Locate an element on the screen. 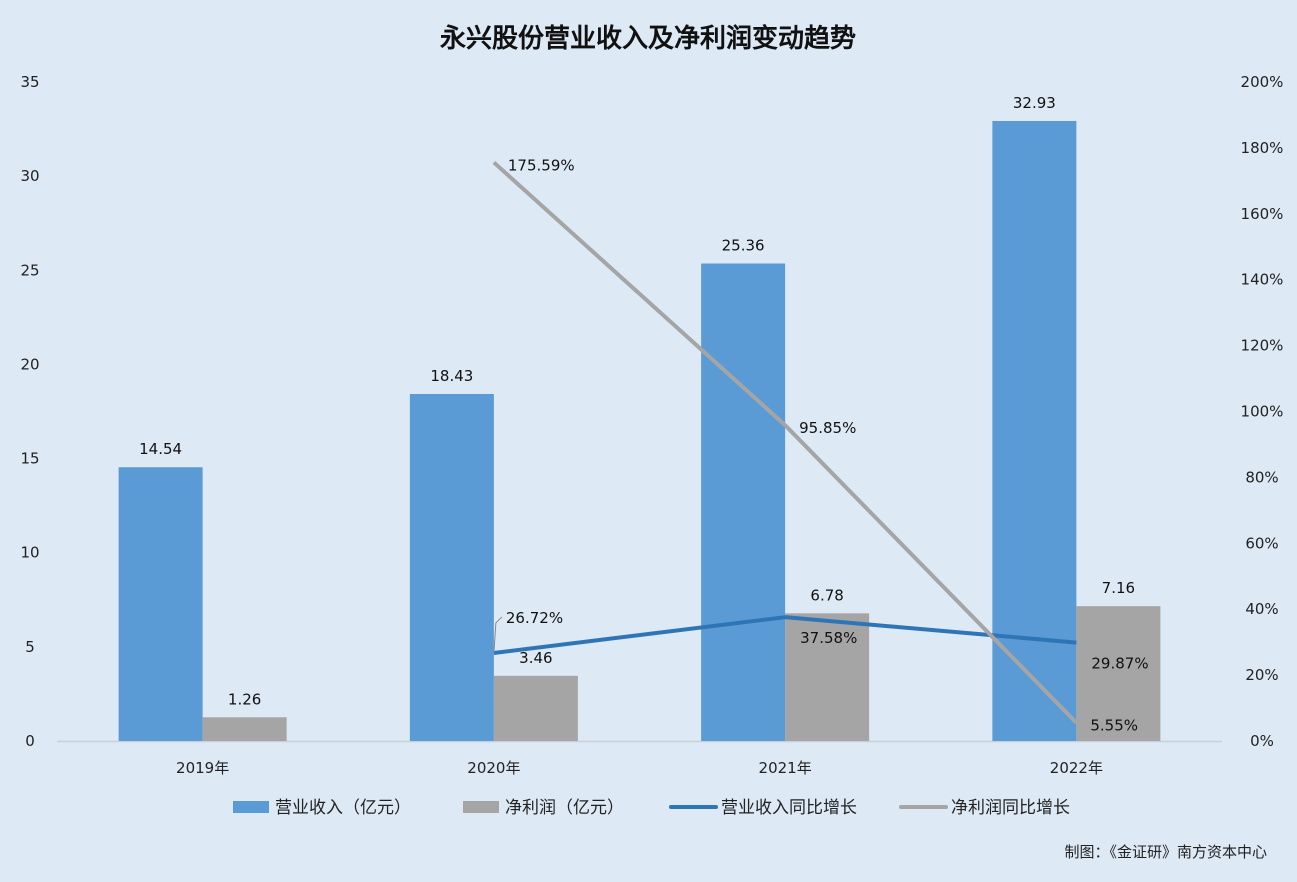 The height and width of the screenshot is (882, 1297). bar-value-label: 25.36 is located at coordinates (743, 246).